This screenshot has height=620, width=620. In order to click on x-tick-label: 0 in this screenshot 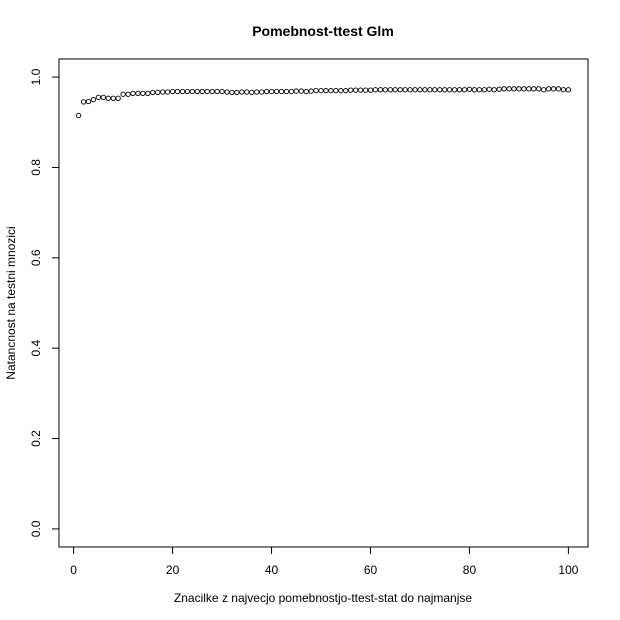, I will do `click(73, 570)`.